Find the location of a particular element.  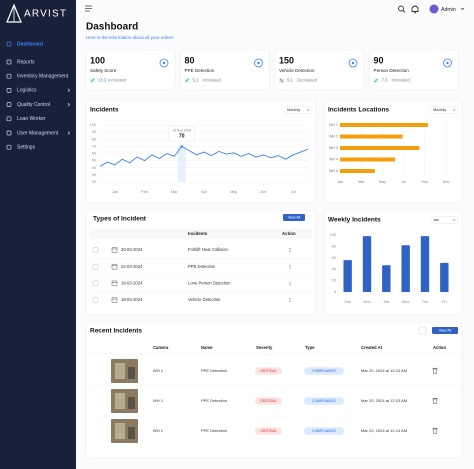

nav-item: Settings is located at coordinates (26, 148).